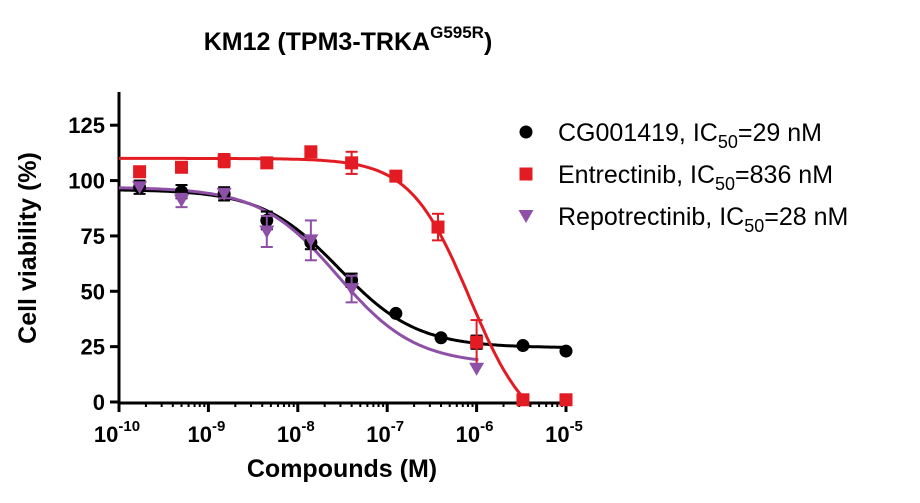 Image resolution: width=920 pixels, height=503 pixels. Describe the element at coordinates (28, 248) in the screenshot. I see `y-axis-label: Cell viability (%)` at that location.